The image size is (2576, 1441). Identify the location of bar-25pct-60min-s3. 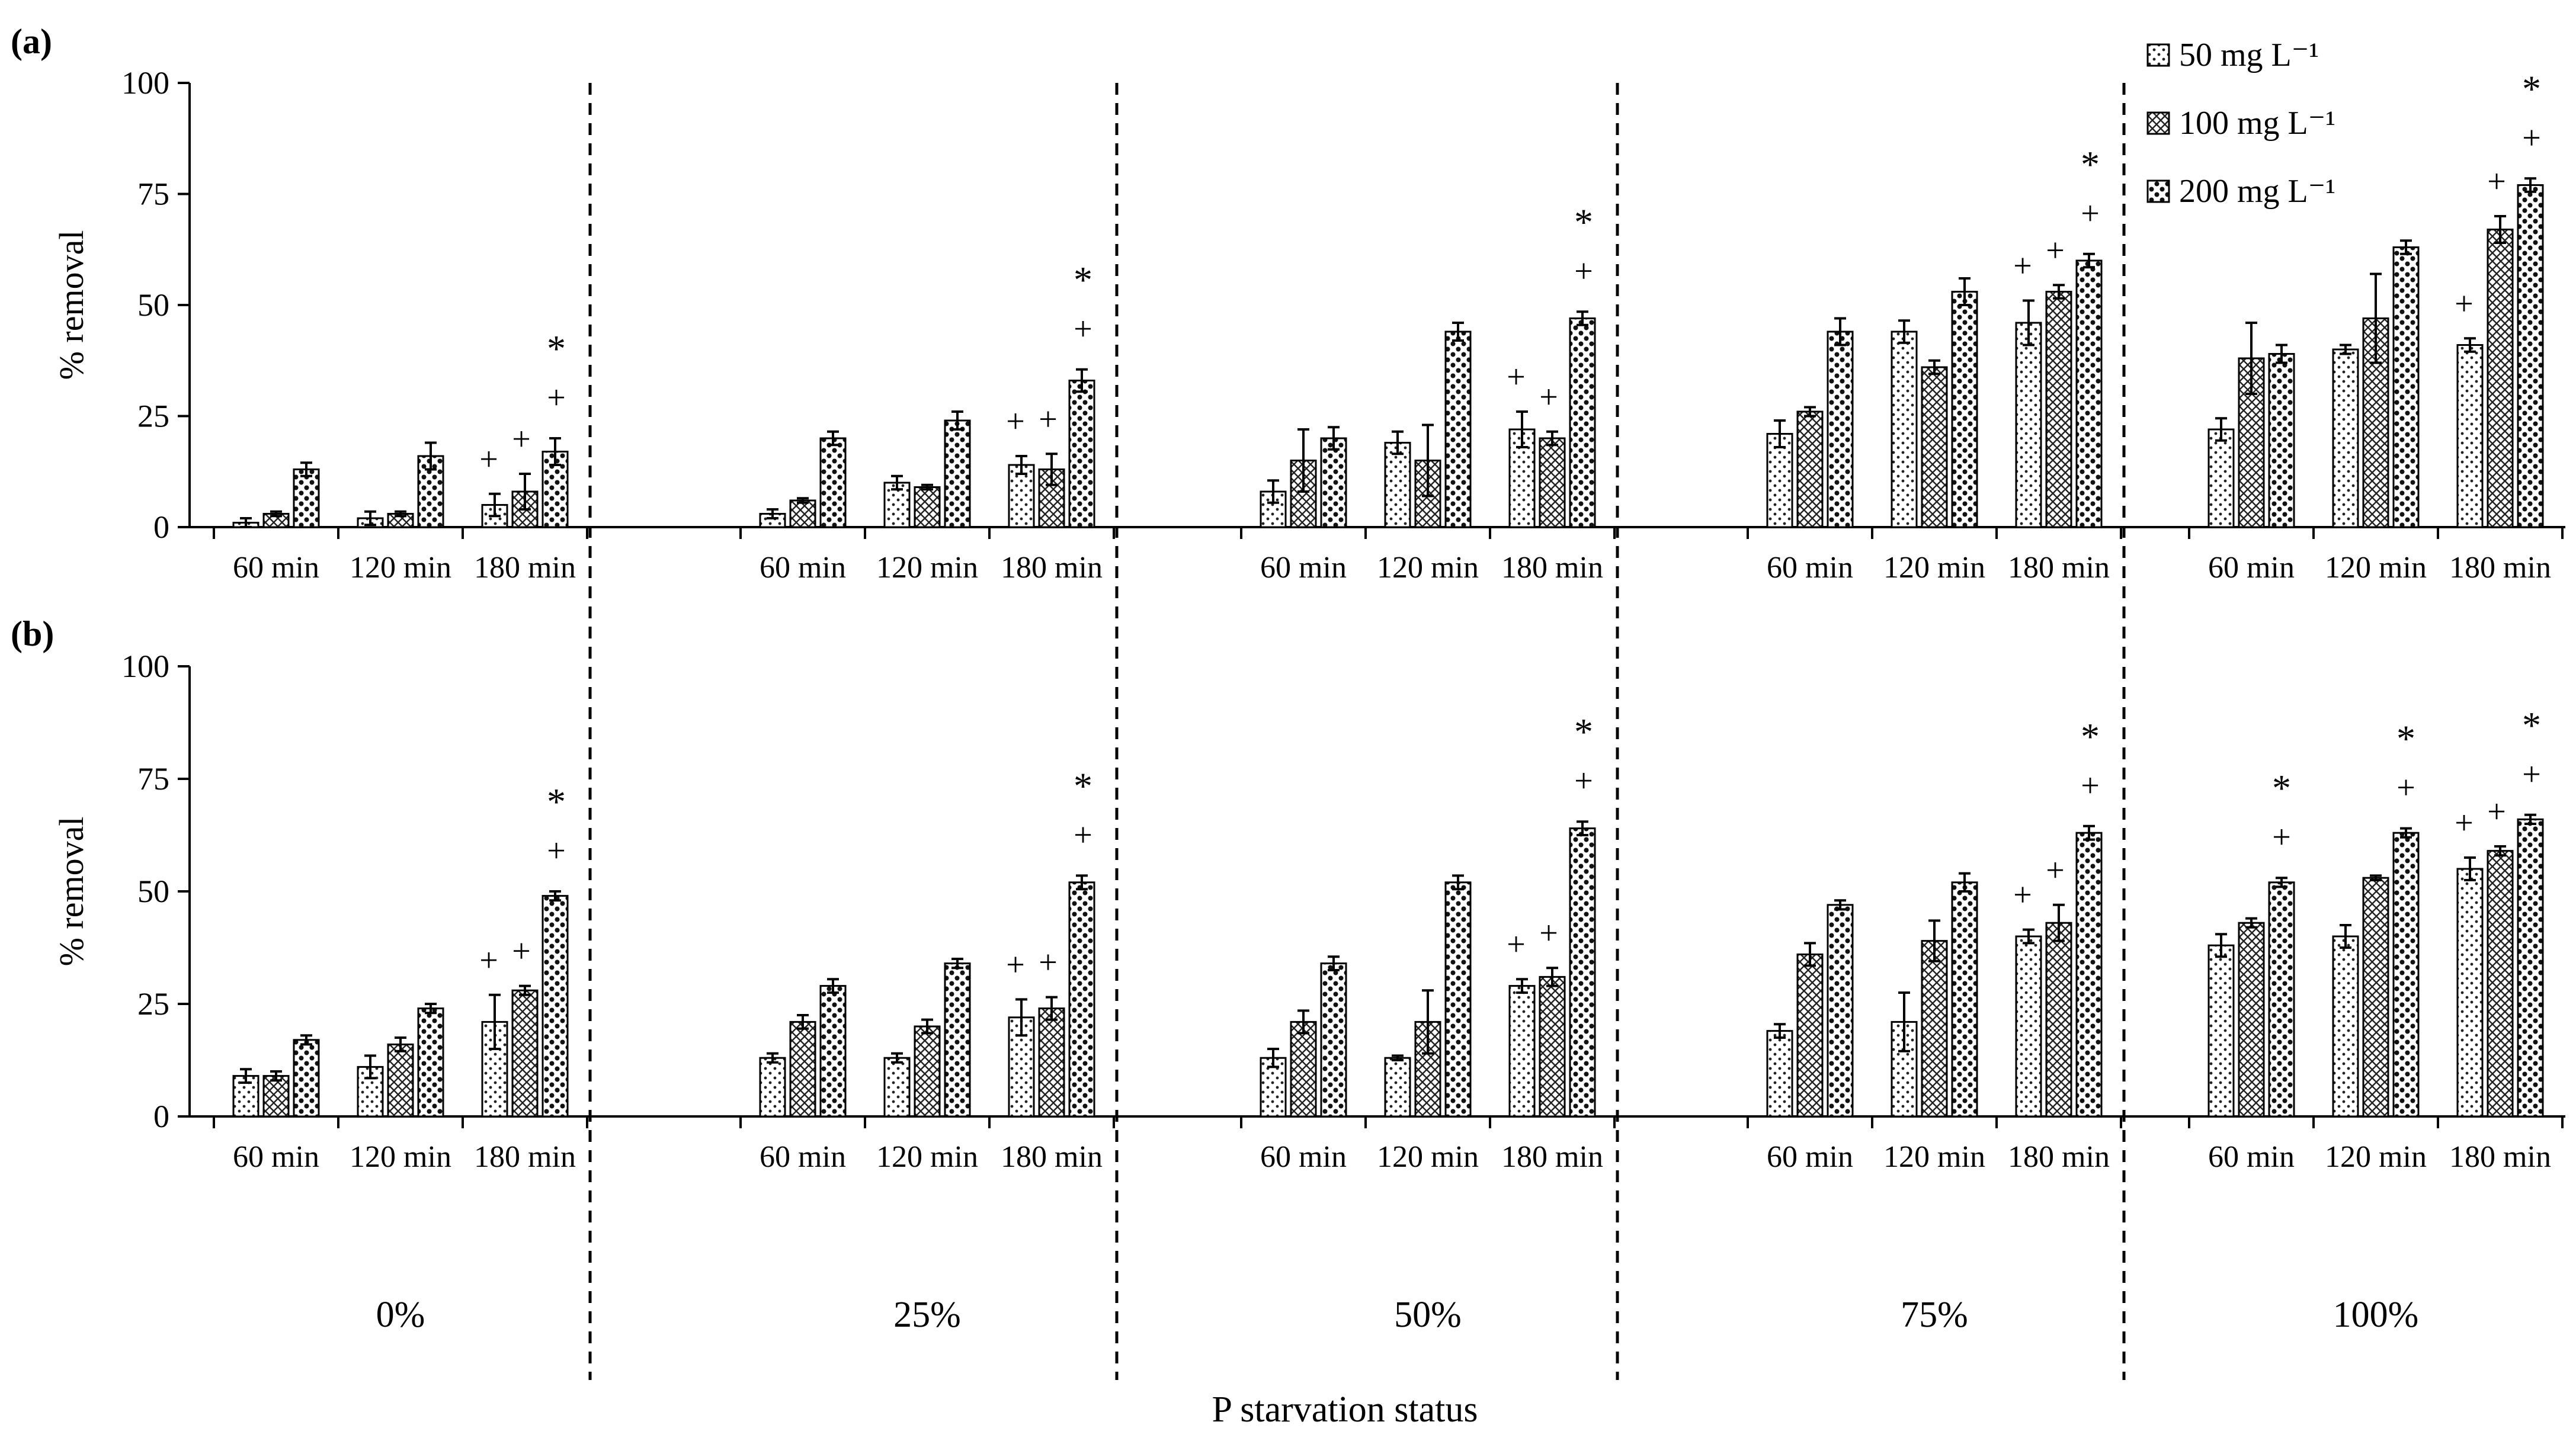
(833, 1051).